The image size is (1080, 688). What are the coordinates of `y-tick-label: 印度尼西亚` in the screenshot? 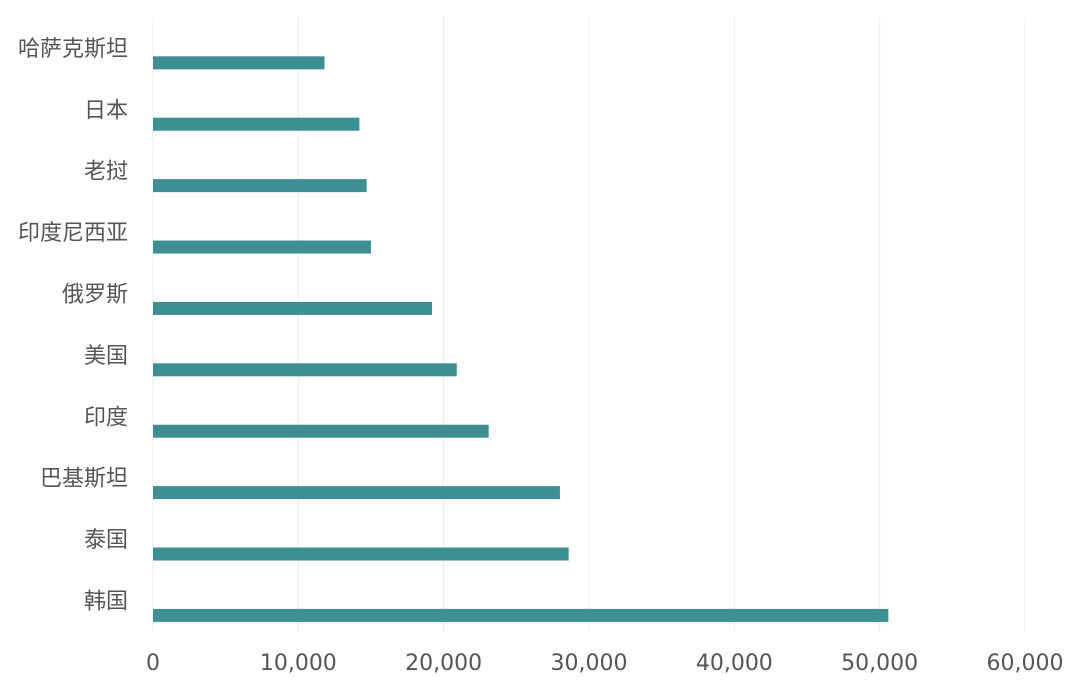 It's located at (73, 233).